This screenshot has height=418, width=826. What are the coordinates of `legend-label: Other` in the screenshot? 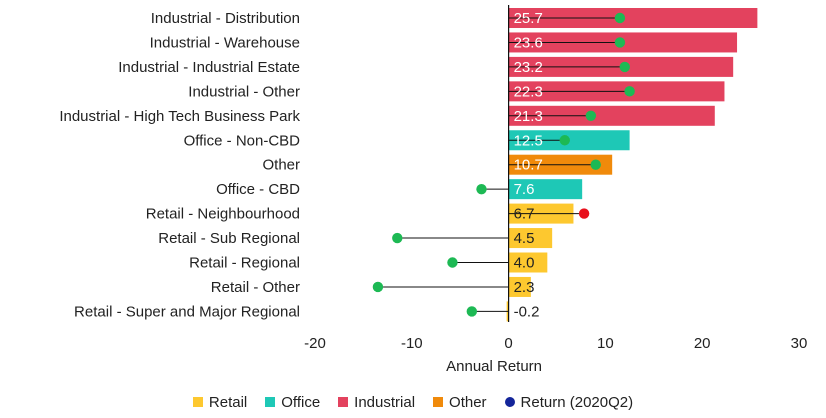 It's located at (468, 402).